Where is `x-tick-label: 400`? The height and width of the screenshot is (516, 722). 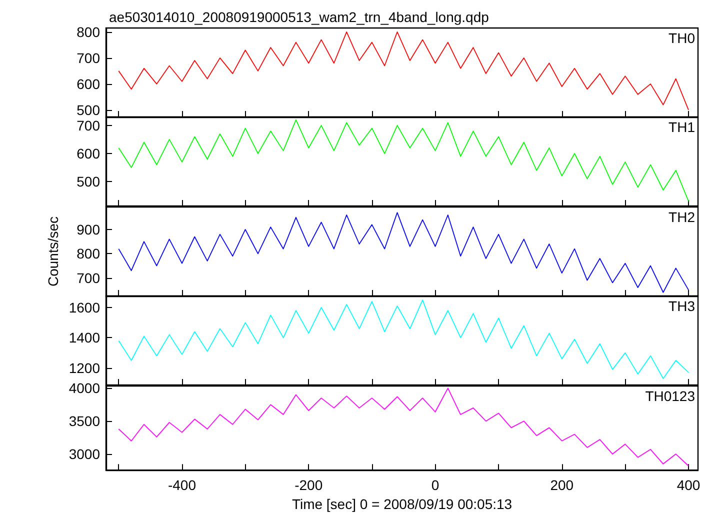
x-tick-label: 400 is located at coordinates (688, 484).